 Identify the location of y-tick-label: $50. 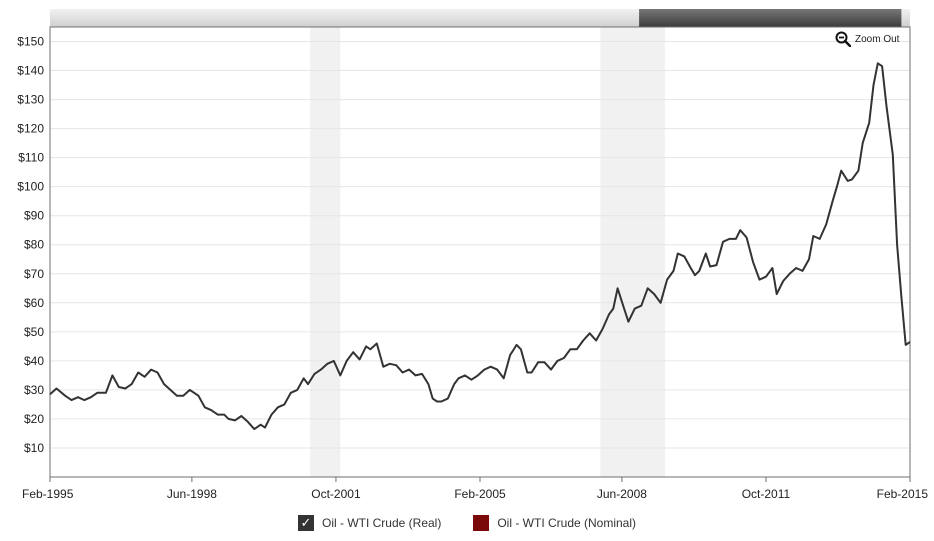
(34, 332).